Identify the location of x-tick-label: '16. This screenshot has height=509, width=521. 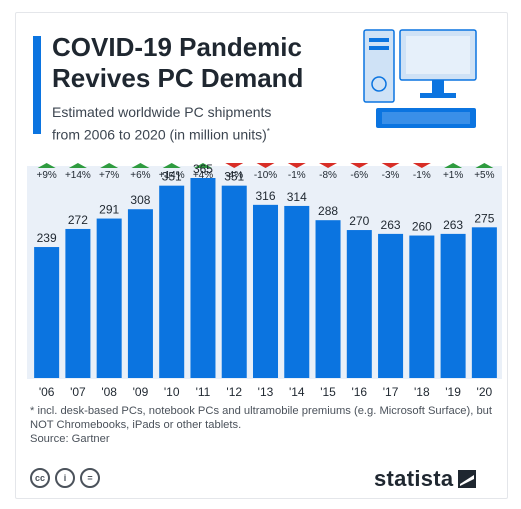
(359, 392).